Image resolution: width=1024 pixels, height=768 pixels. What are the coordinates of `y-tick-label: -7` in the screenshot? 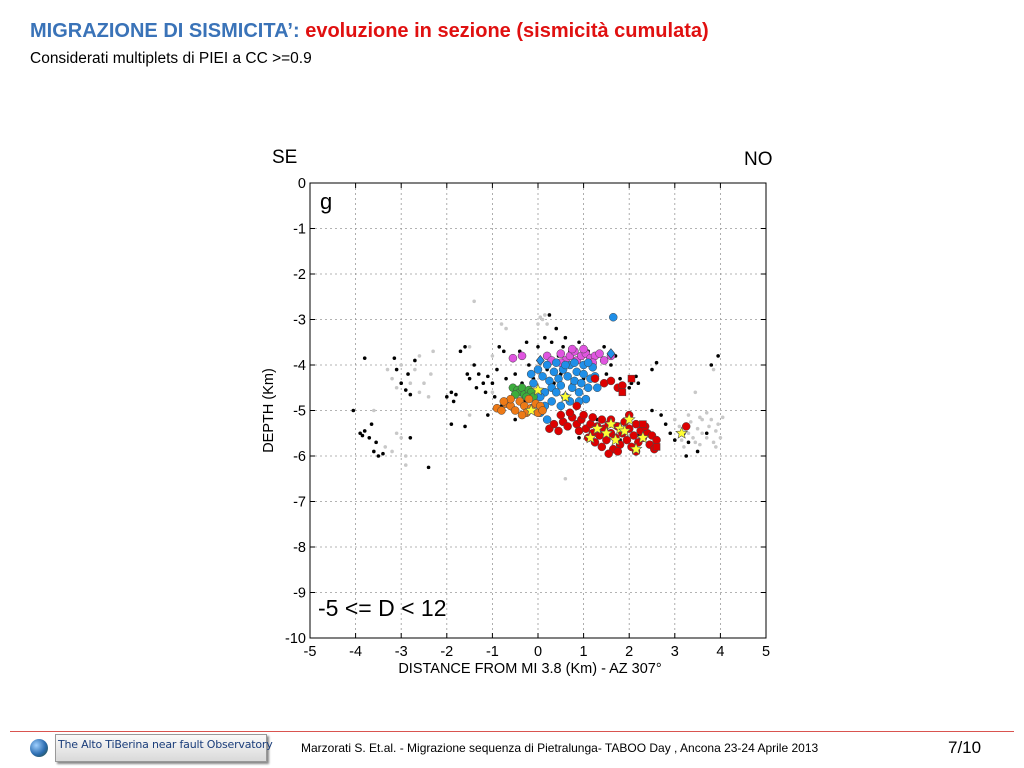 It's located at (299, 503).